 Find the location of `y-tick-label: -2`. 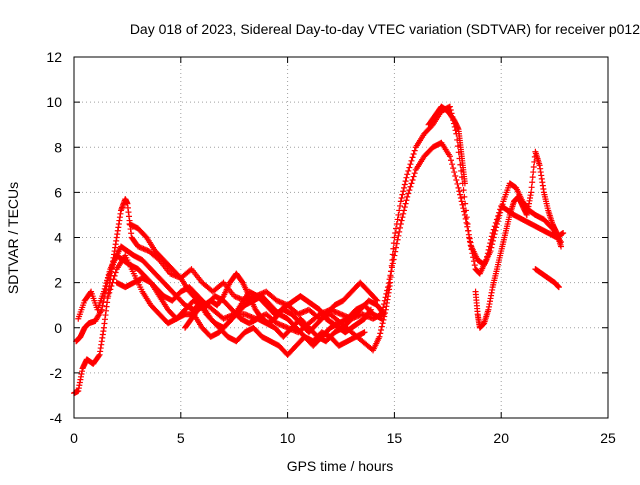

y-tick-label: -2 is located at coordinates (56, 373).